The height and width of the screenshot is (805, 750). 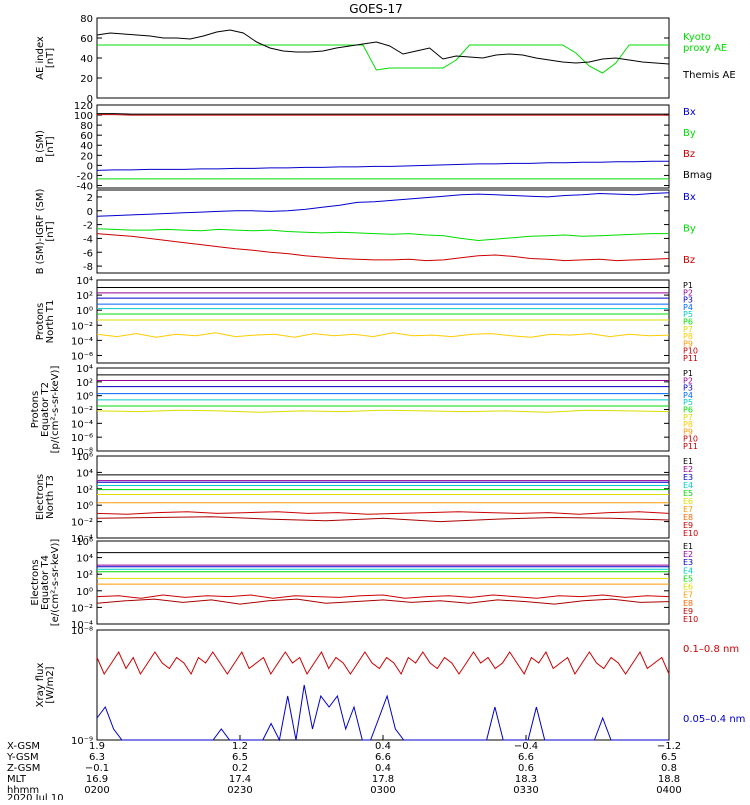 What do you see at coordinates (88, 239) in the screenshot?
I see `y-tick-label: -4` at bounding box center [88, 239].